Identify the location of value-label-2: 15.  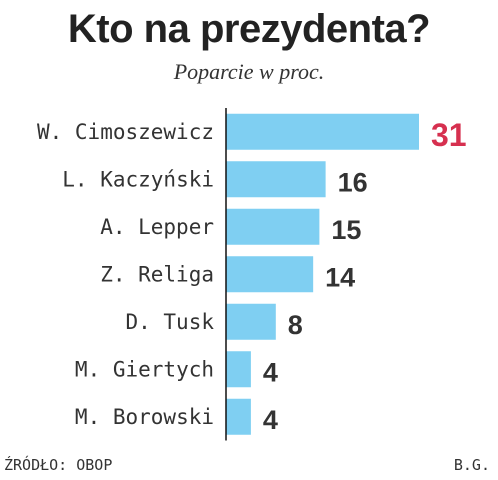
(346, 230).